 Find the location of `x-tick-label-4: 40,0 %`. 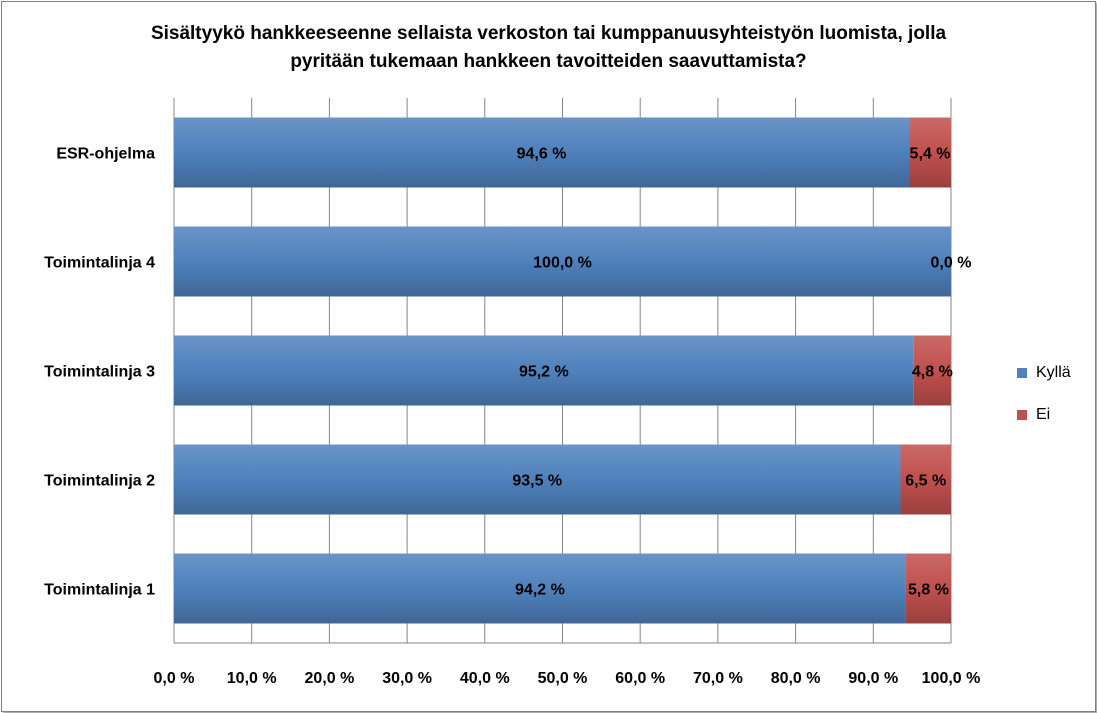

x-tick-label-4: 40,0 % is located at coordinates (485, 678).